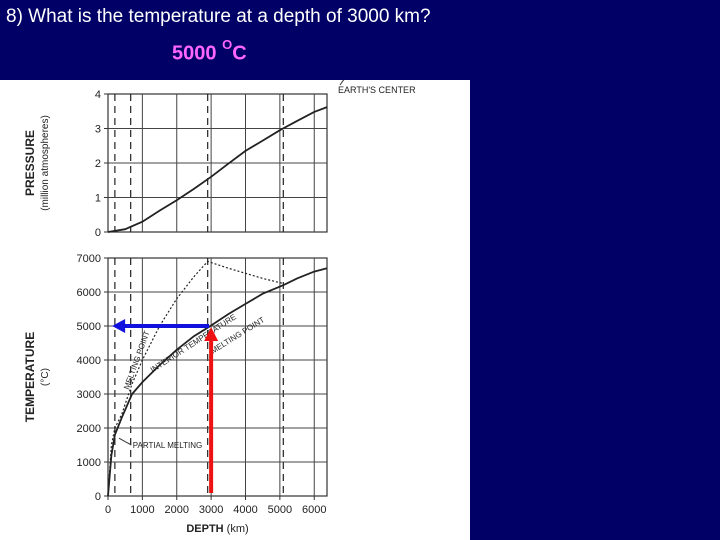  What do you see at coordinates (342, 83) in the screenshot?
I see `earth-center-pointer` at bounding box center [342, 83].